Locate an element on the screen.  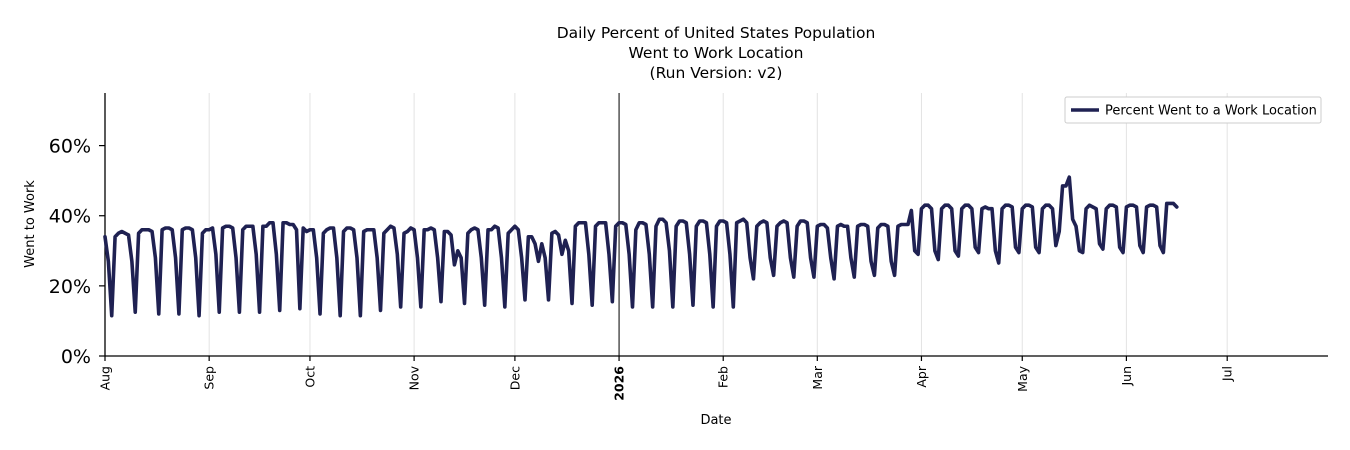
x-tick-label-mar: Mar is located at coordinates (817, 377).